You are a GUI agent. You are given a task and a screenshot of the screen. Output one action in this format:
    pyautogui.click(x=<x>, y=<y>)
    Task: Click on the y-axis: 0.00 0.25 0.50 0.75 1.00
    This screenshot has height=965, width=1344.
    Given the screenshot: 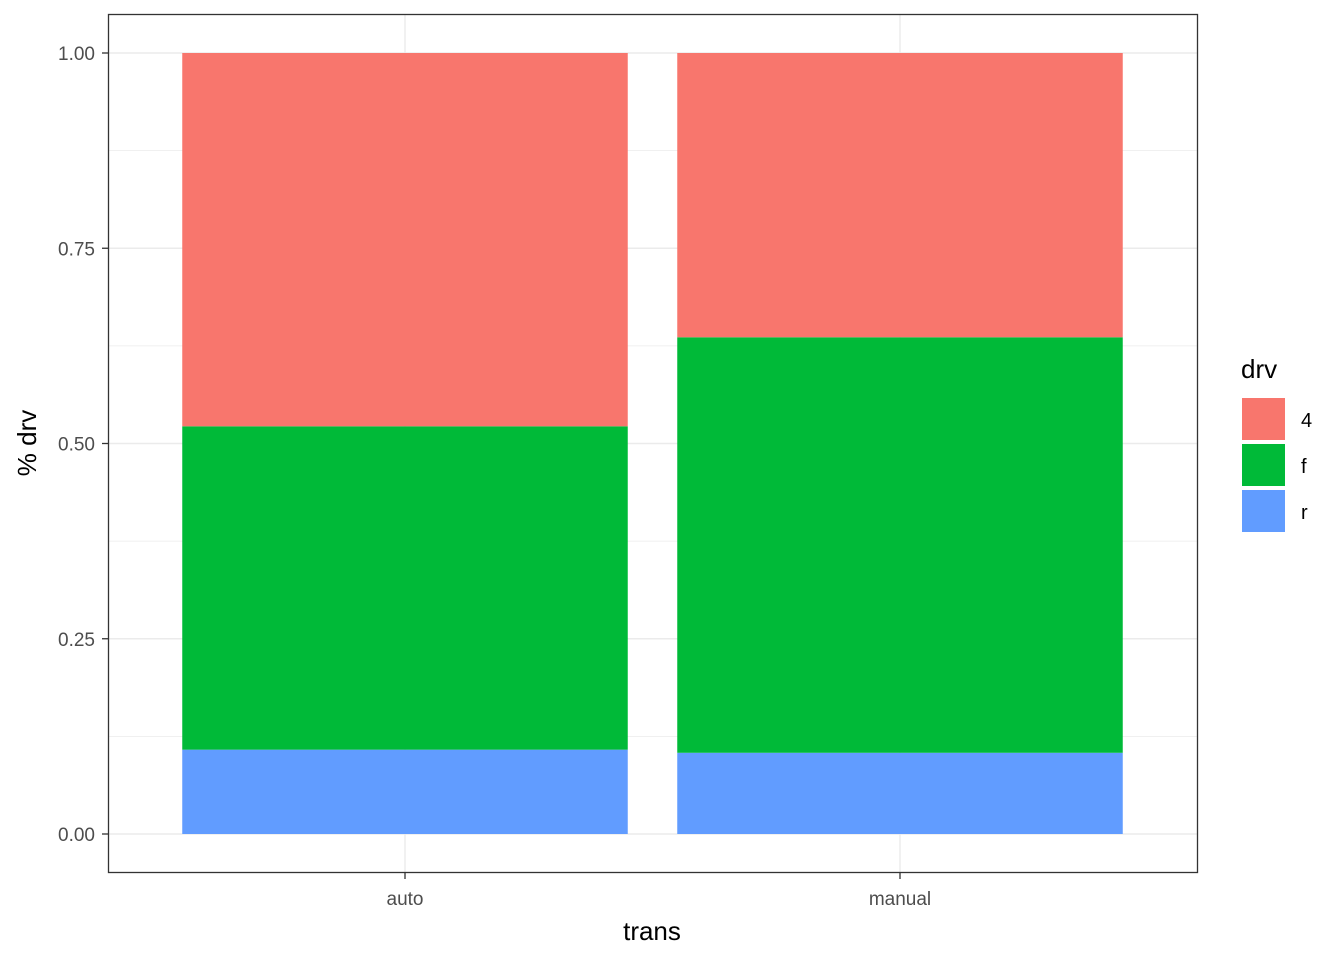 What is the action you would take?
    pyautogui.click(x=83, y=445)
    